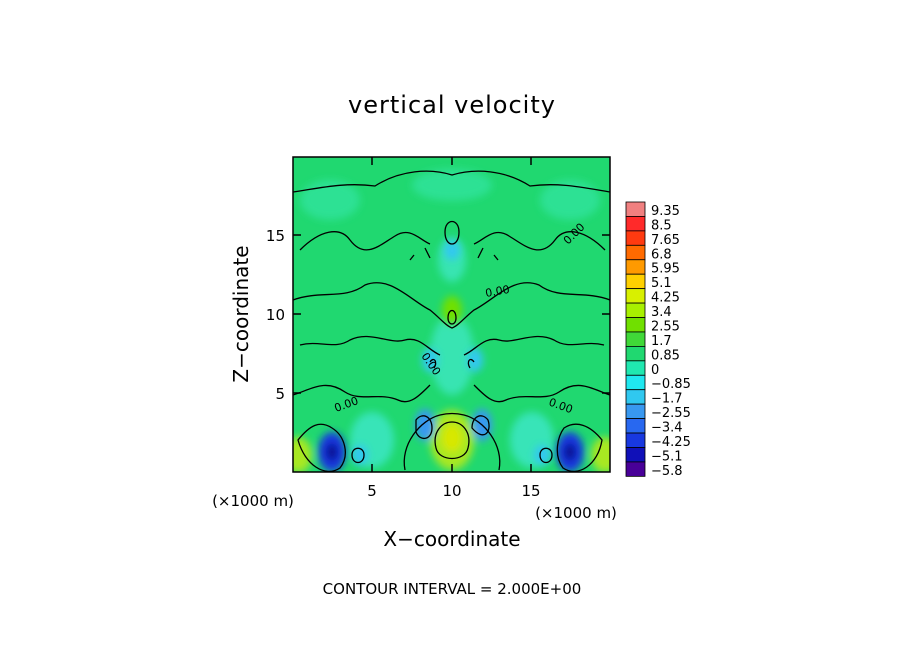  Describe the element at coordinates (665, 240) in the screenshot. I see `colorbar-label: 7.65` at that location.